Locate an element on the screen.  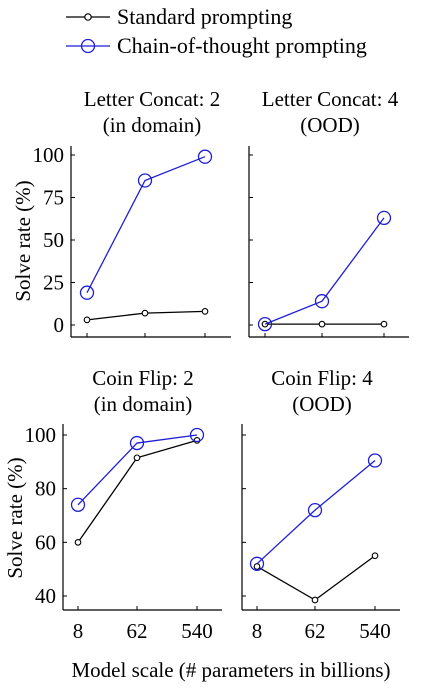
panel-coin-flip-2: 40 60 80 100 is located at coordinates (123, 517).